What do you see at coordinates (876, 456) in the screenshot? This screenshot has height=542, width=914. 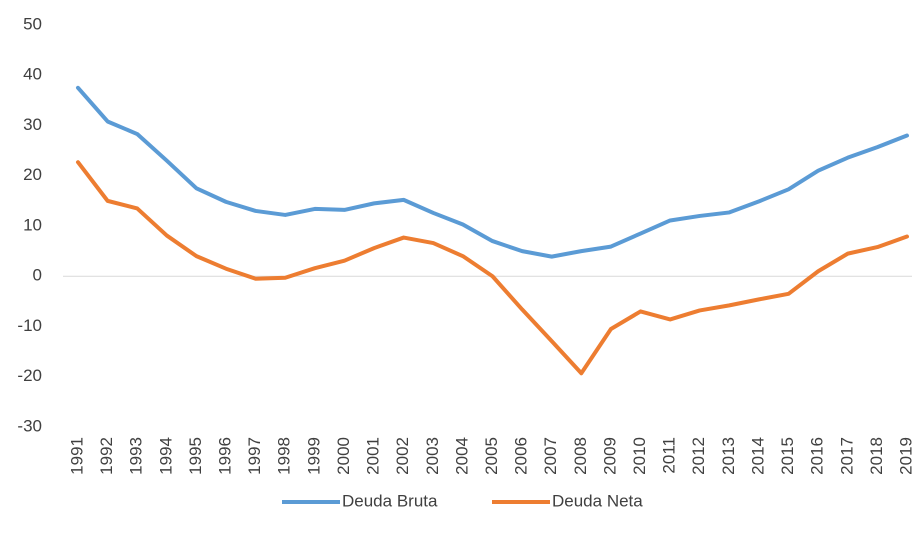 I see `x-tick-label: 2018` at bounding box center [876, 456].